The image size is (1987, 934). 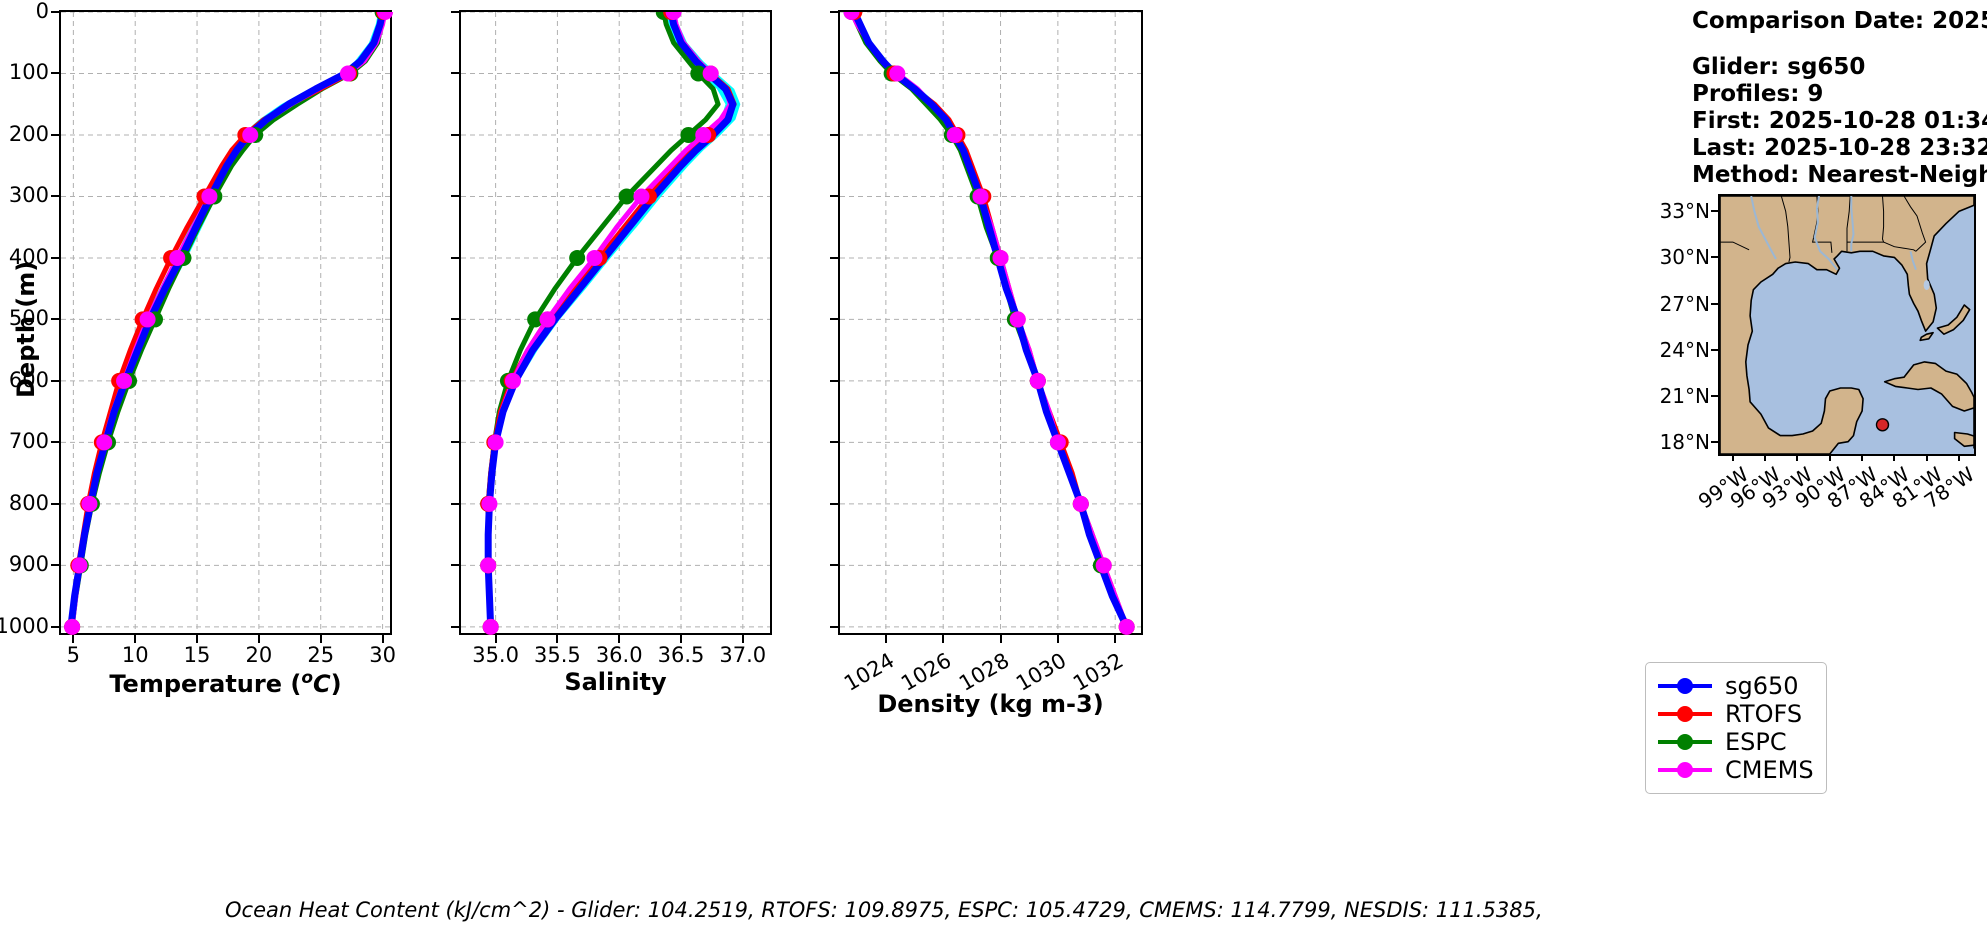 I want to click on legend-item-espc: ESPC, so click(x=1734, y=742).